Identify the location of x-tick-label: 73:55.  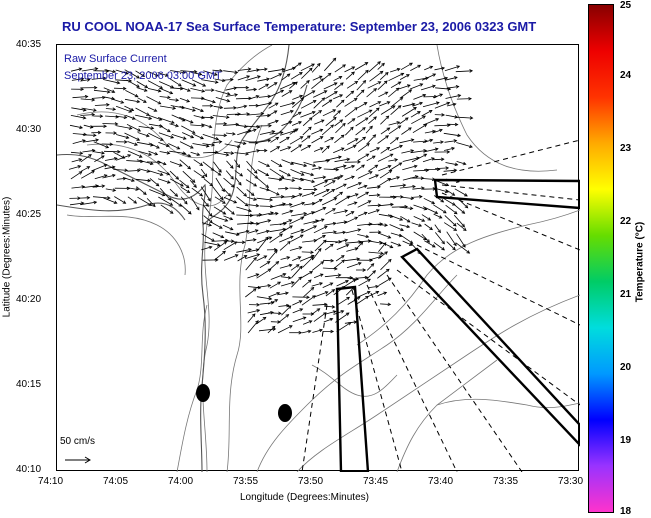
(246, 481).